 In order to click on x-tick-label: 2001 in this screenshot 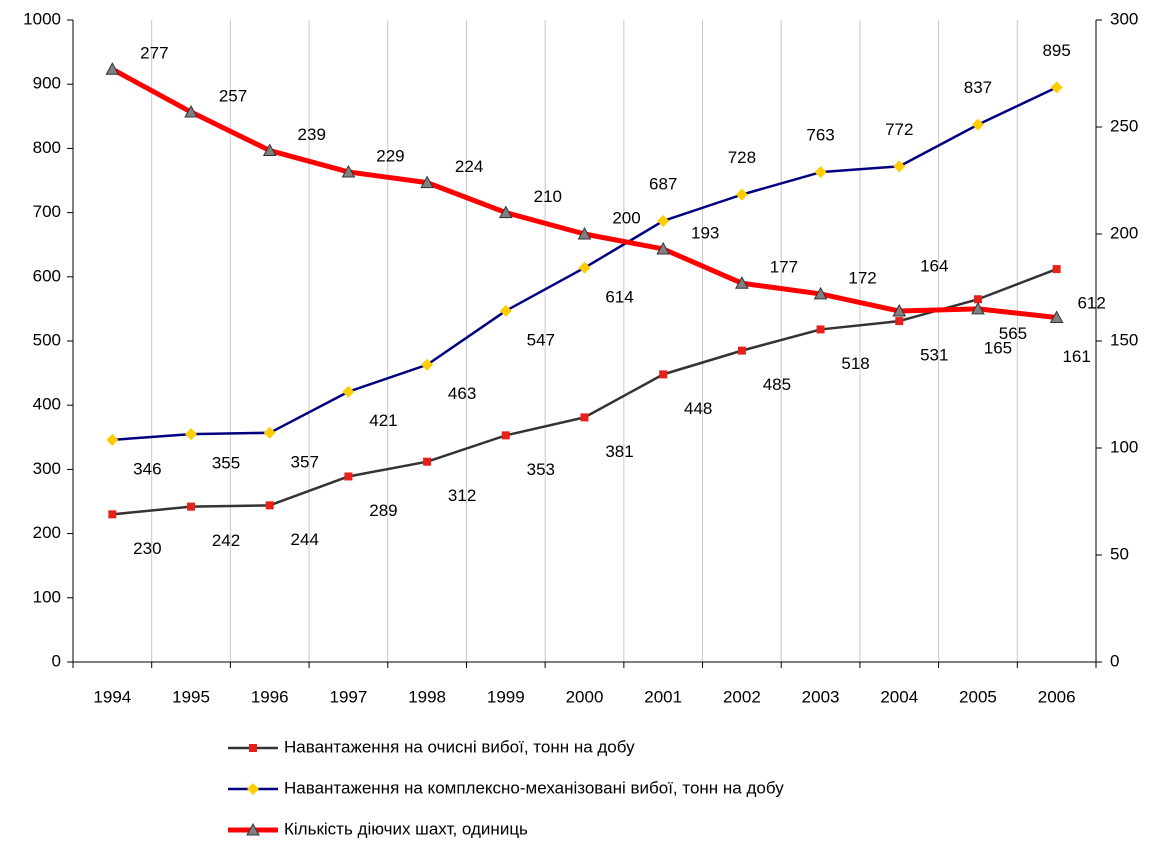, I will do `click(663, 696)`.